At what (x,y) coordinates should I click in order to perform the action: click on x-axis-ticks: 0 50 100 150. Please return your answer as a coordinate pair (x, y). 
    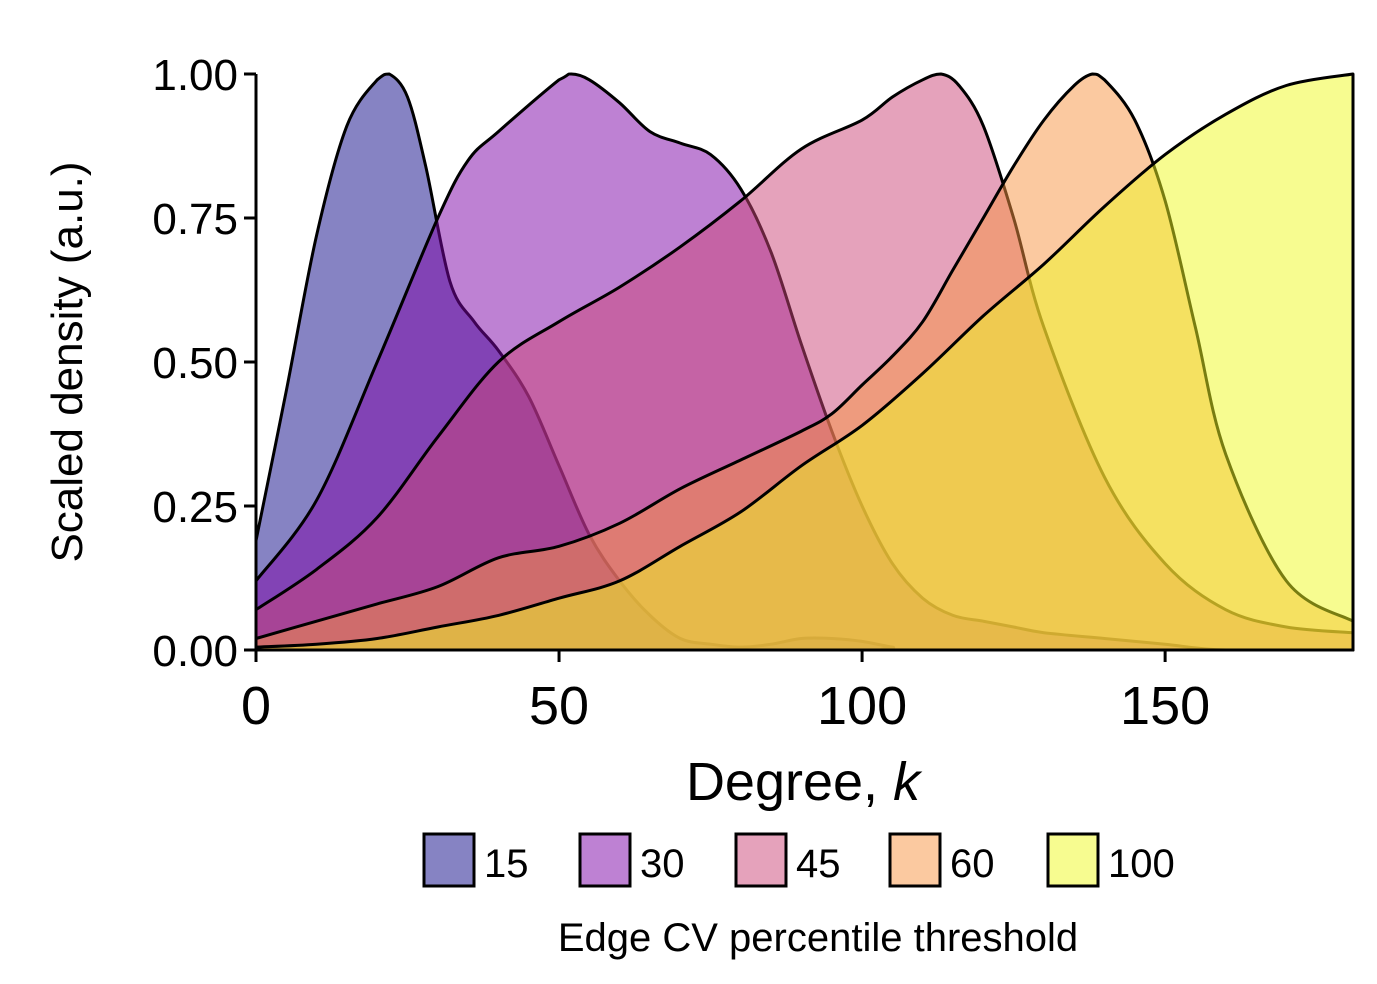
    Looking at the image, I should click on (725, 693).